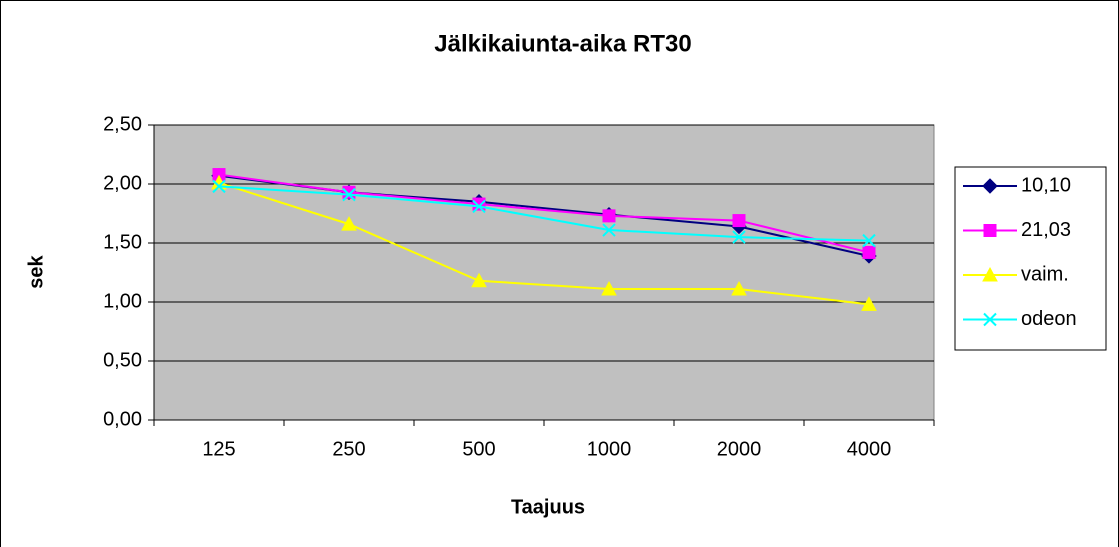  Describe the element at coordinates (122, 301) in the screenshot. I see `y-tick-label: 1,00` at that location.